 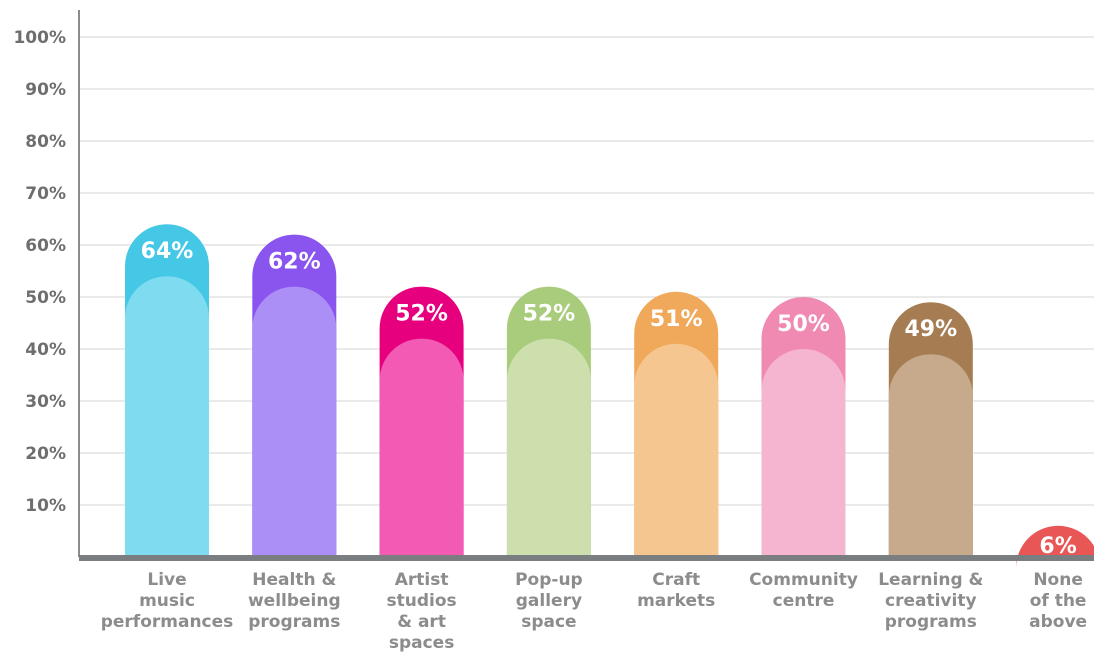 I want to click on y-tick-label: 70%, so click(x=45, y=194).